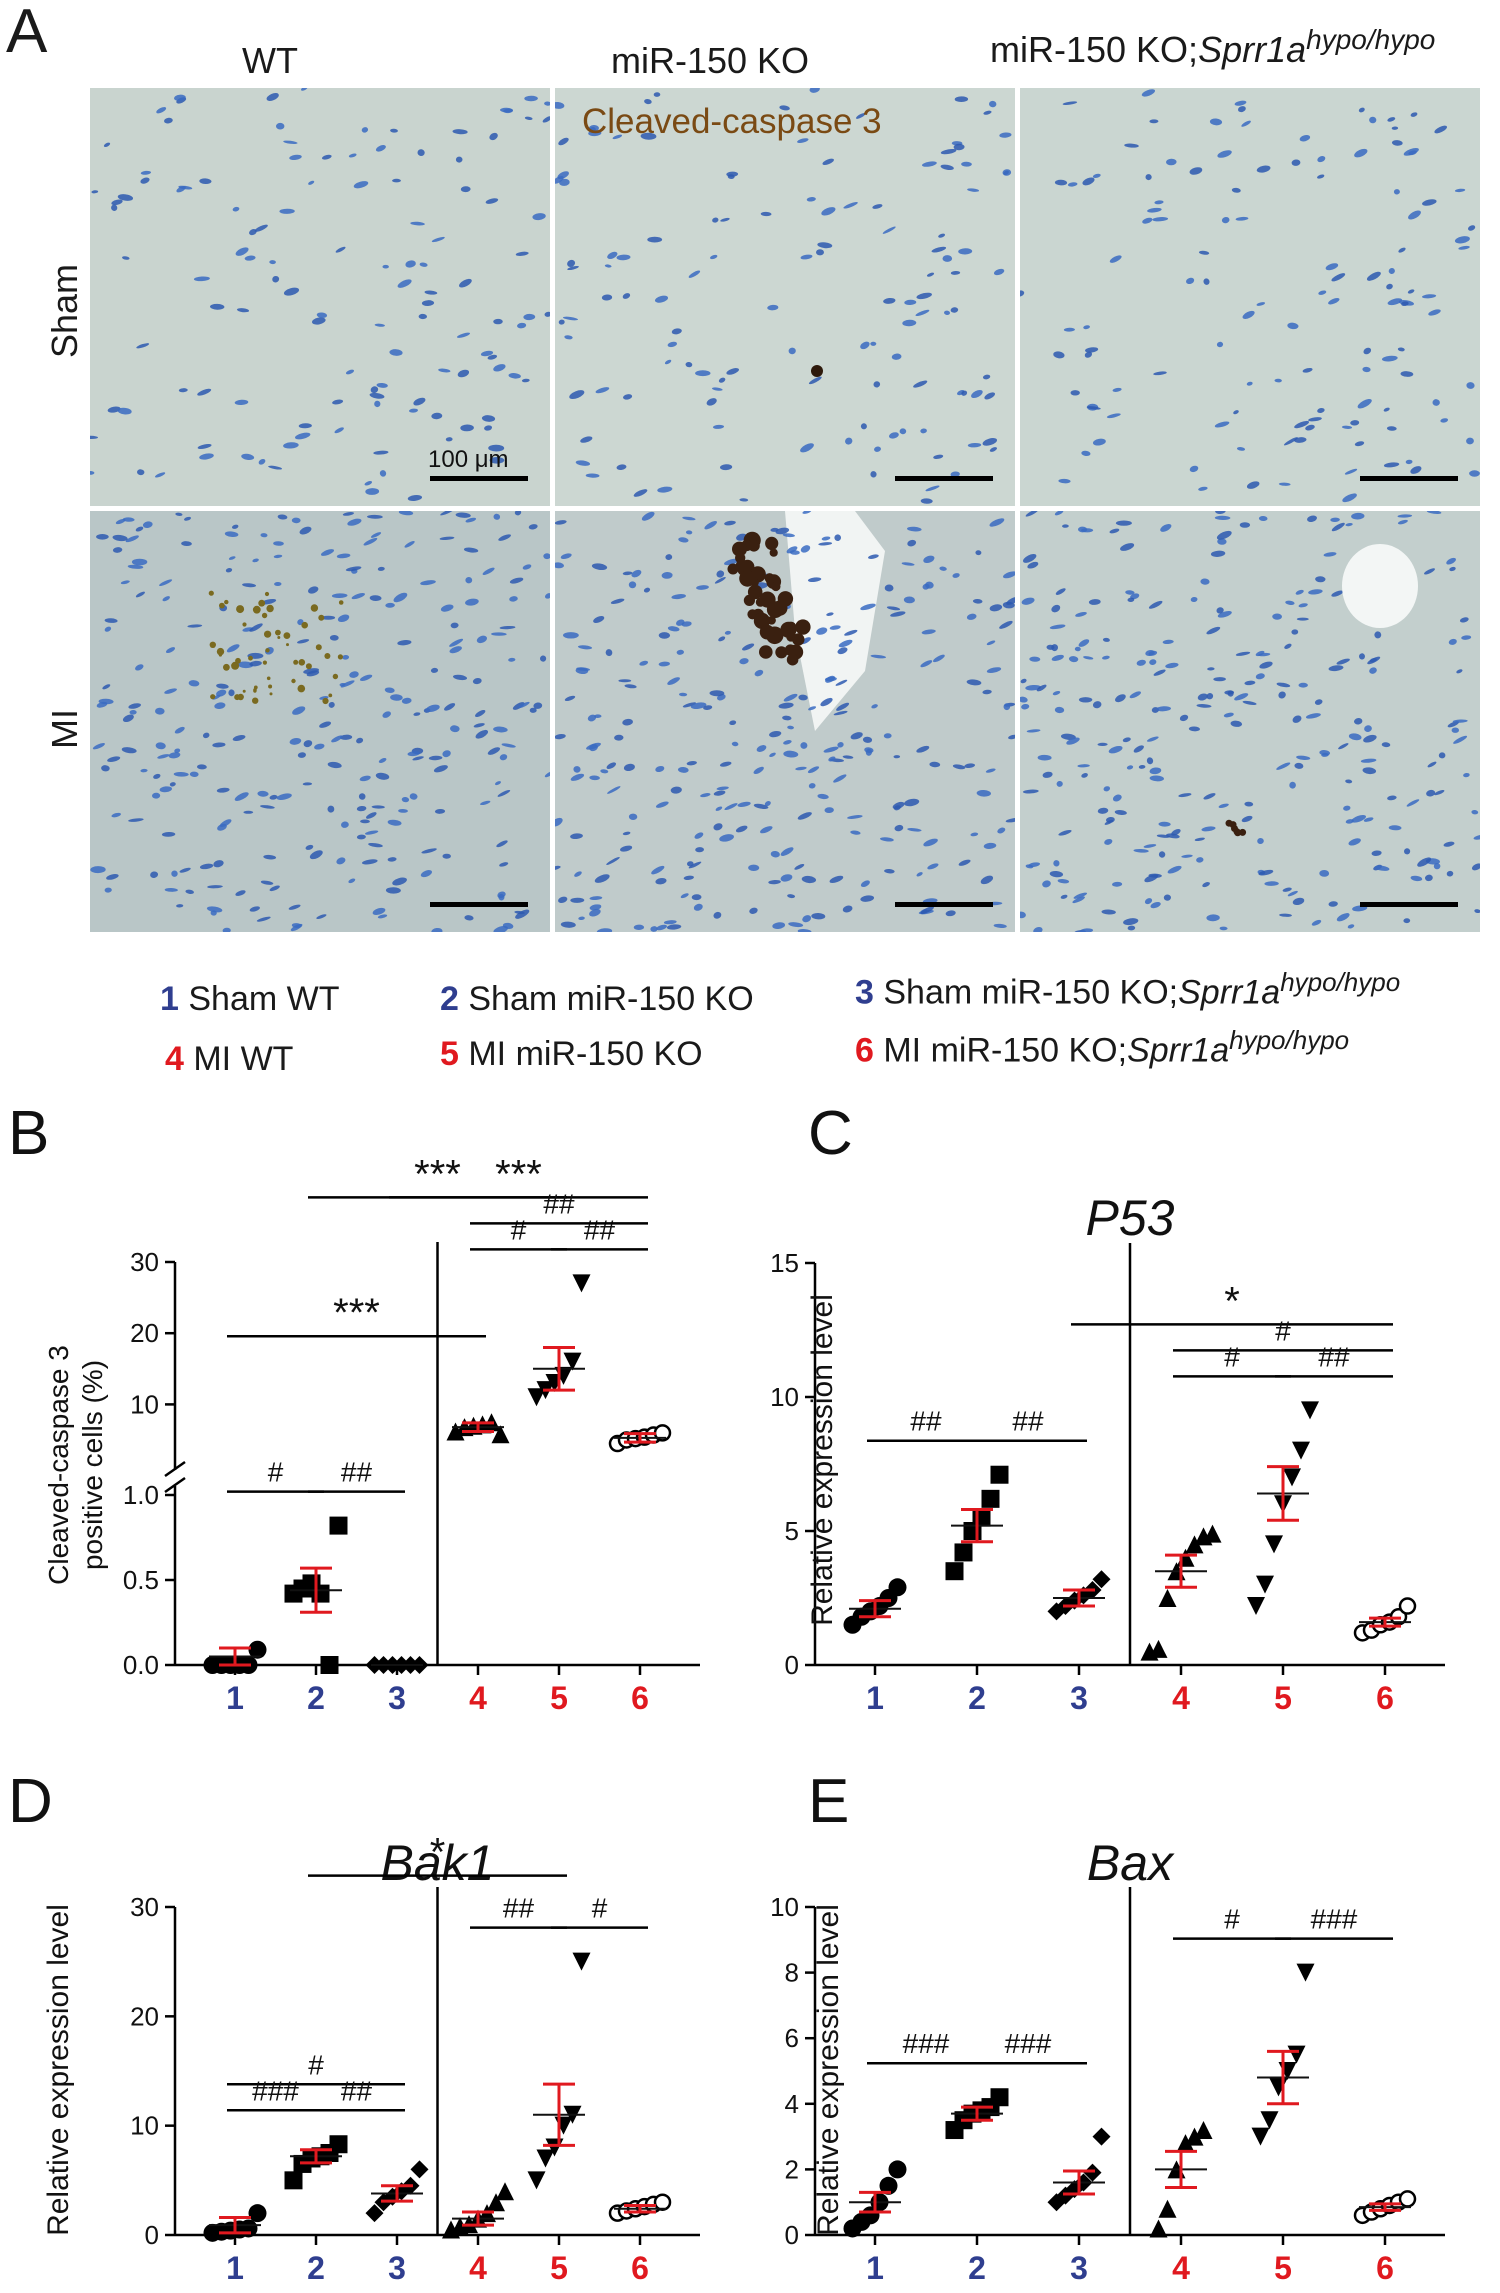  What do you see at coordinates (611, 999) in the screenshot?
I see `legend-text: Sham miR-150 KO` at bounding box center [611, 999].